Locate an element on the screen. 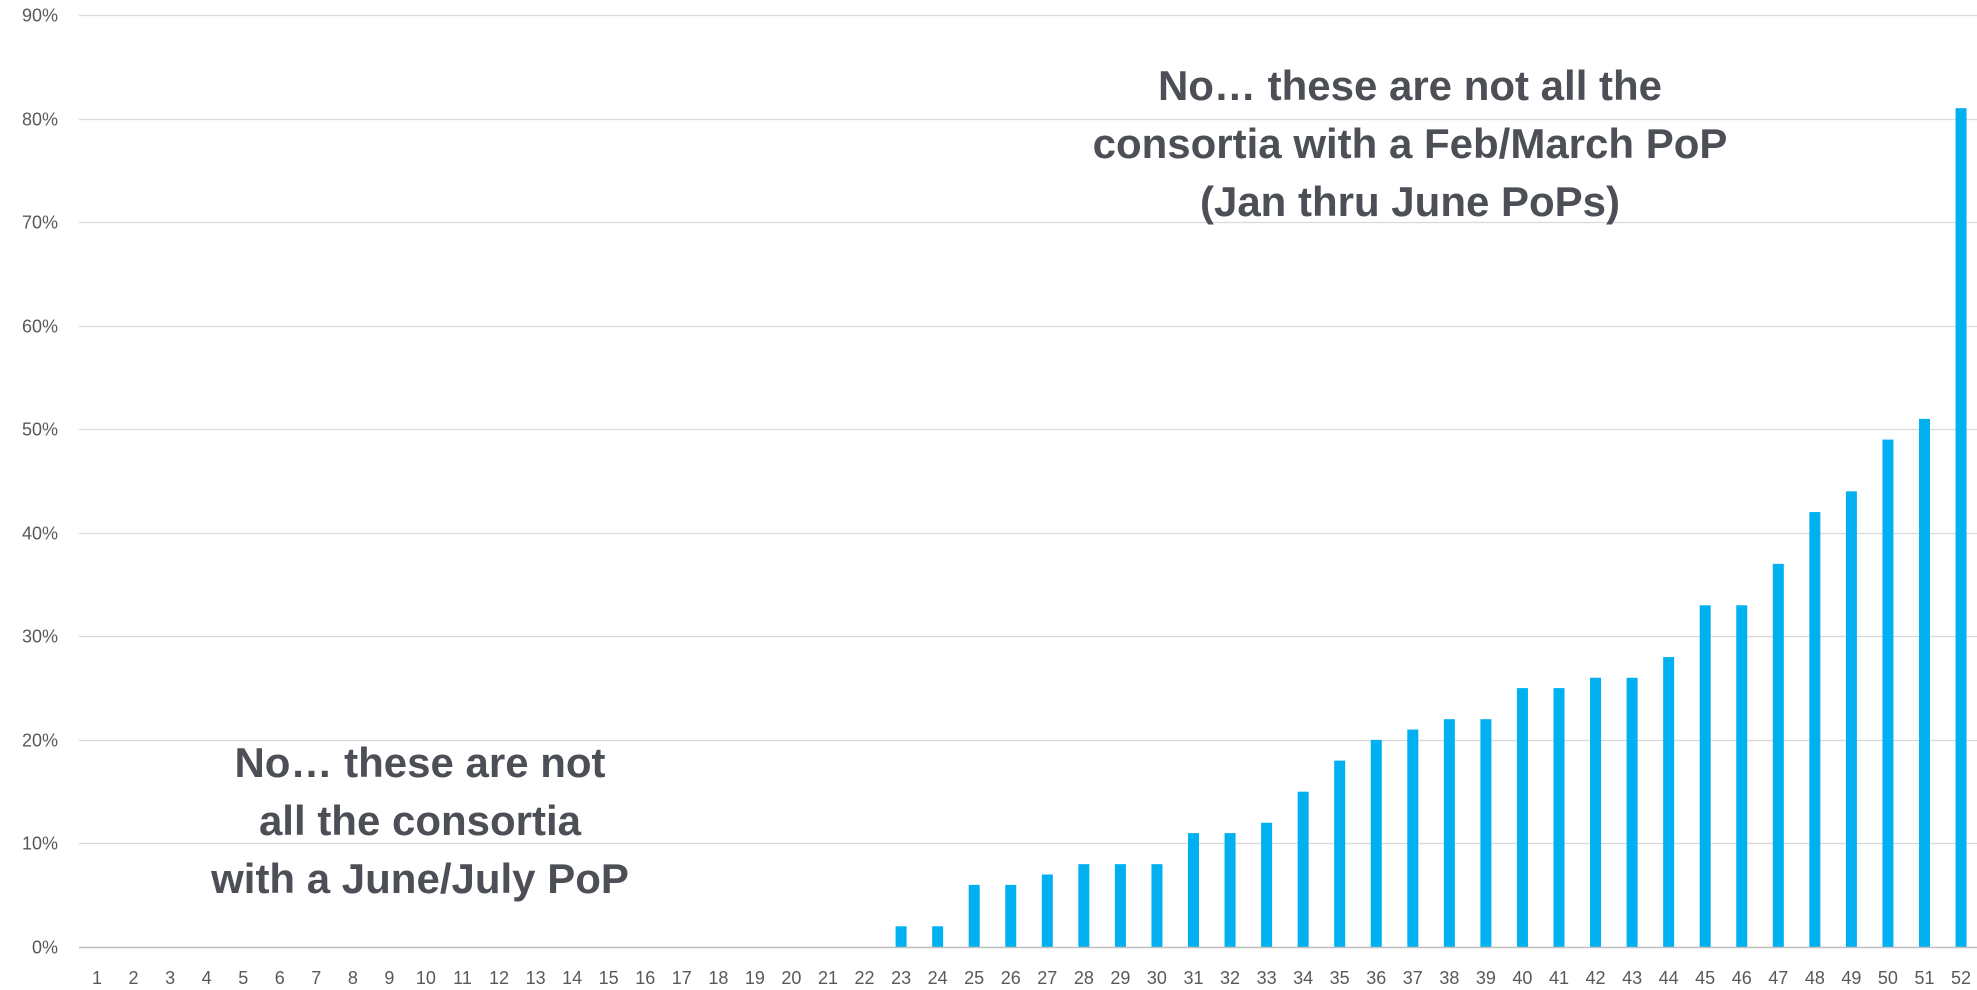 The image size is (1977, 990). x-tick-label: 21 is located at coordinates (828, 978).